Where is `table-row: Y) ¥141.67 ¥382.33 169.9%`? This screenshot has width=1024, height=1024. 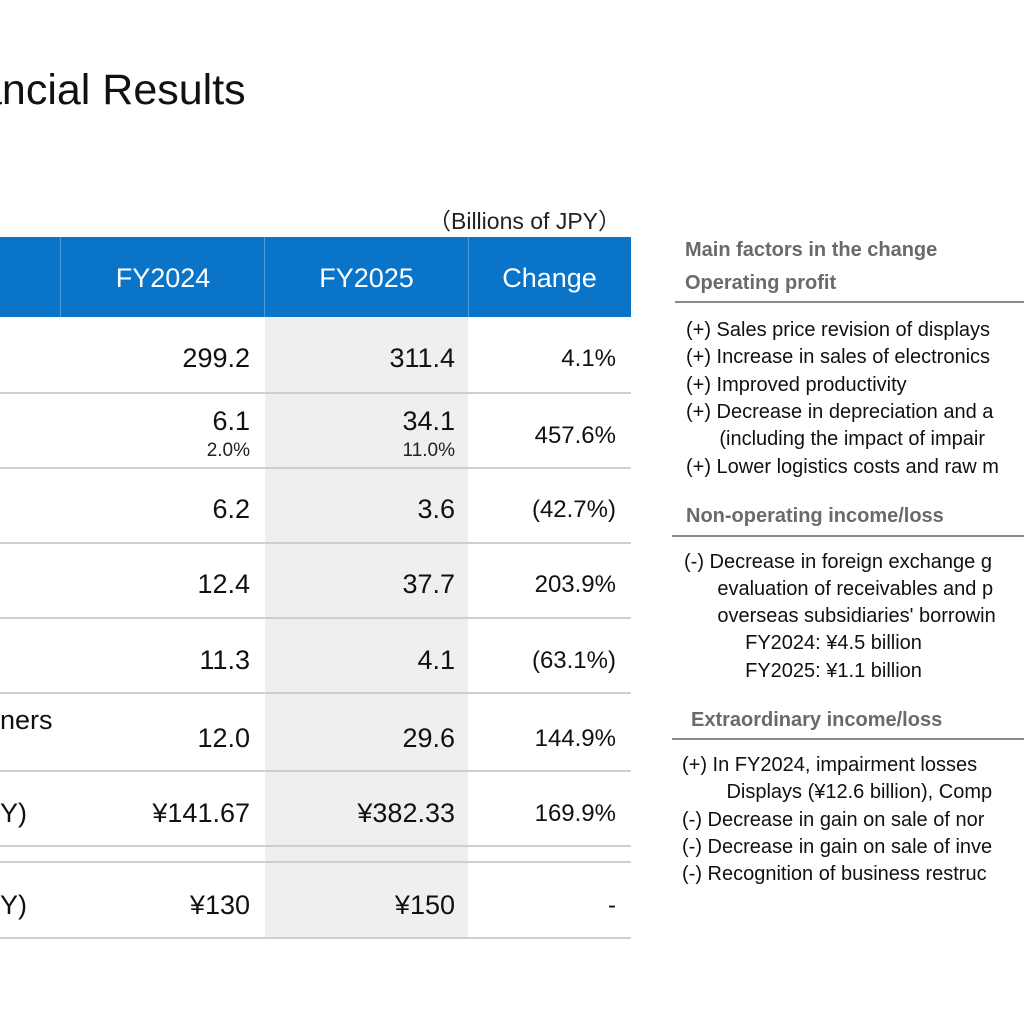
table-row: Y) ¥141.67 ¥382.33 169.9% is located at coordinates (315, 808).